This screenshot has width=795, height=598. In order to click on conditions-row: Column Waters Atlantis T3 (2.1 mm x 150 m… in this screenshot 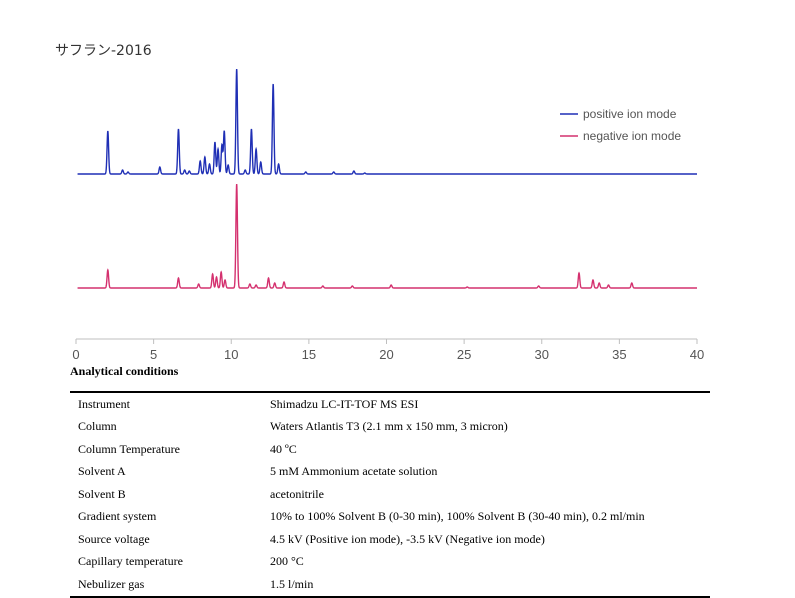, I will do `click(390, 427)`.